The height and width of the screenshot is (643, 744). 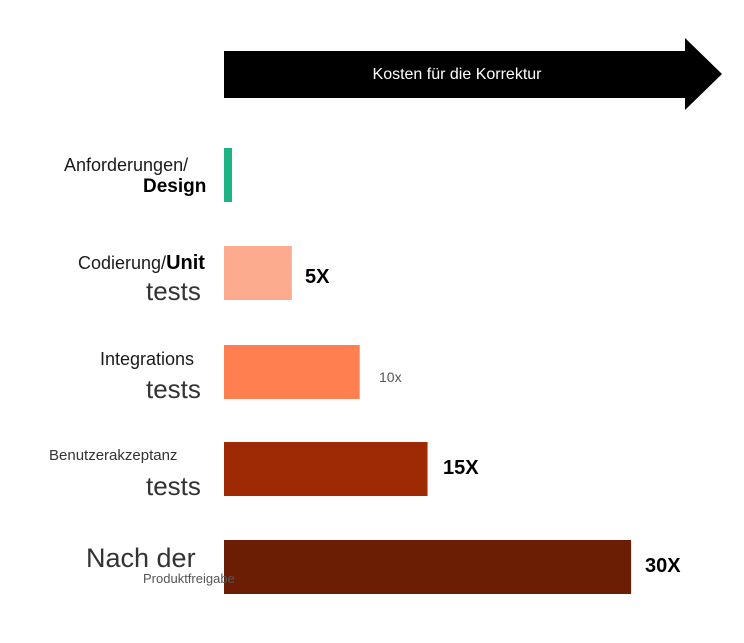 What do you see at coordinates (173, 486) in the screenshot?
I see `category-label-4-line2: tests` at bounding box center [173, 486].